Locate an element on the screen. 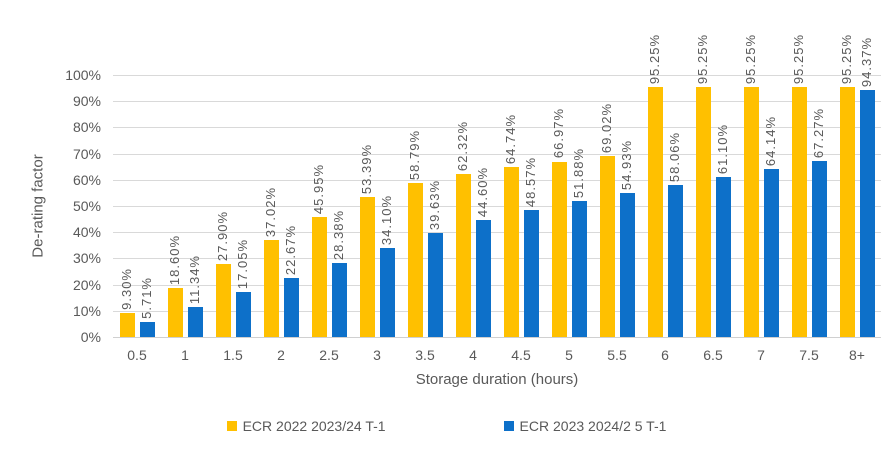  x-tick-4: 4 is located at coordinates (473, 355).